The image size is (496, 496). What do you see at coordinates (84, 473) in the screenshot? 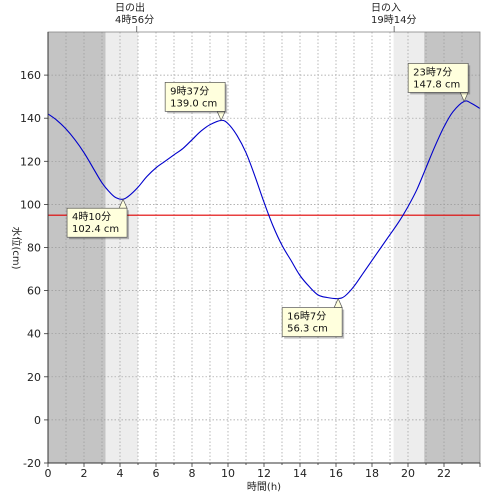
I see `x-tick-label: 2` at bounding box center [84, 473].